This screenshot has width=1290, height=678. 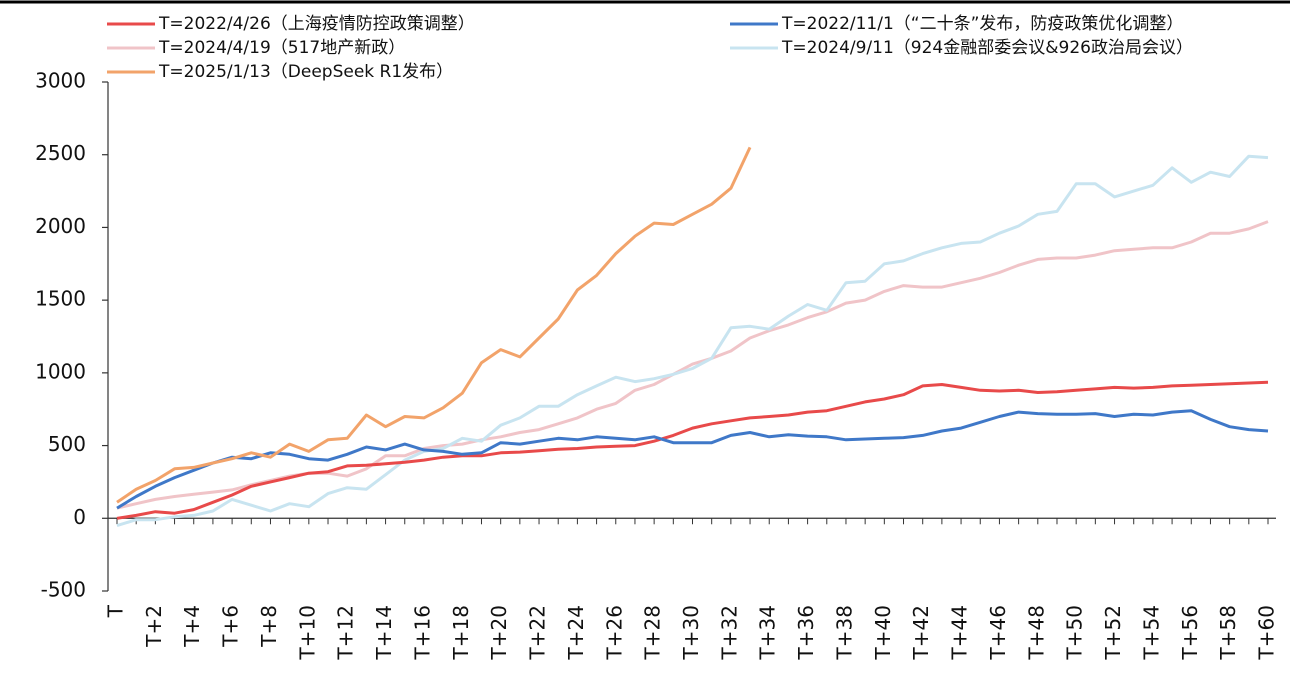 I want to click on x-tick-label: T+4, so click(x=192, y=626).